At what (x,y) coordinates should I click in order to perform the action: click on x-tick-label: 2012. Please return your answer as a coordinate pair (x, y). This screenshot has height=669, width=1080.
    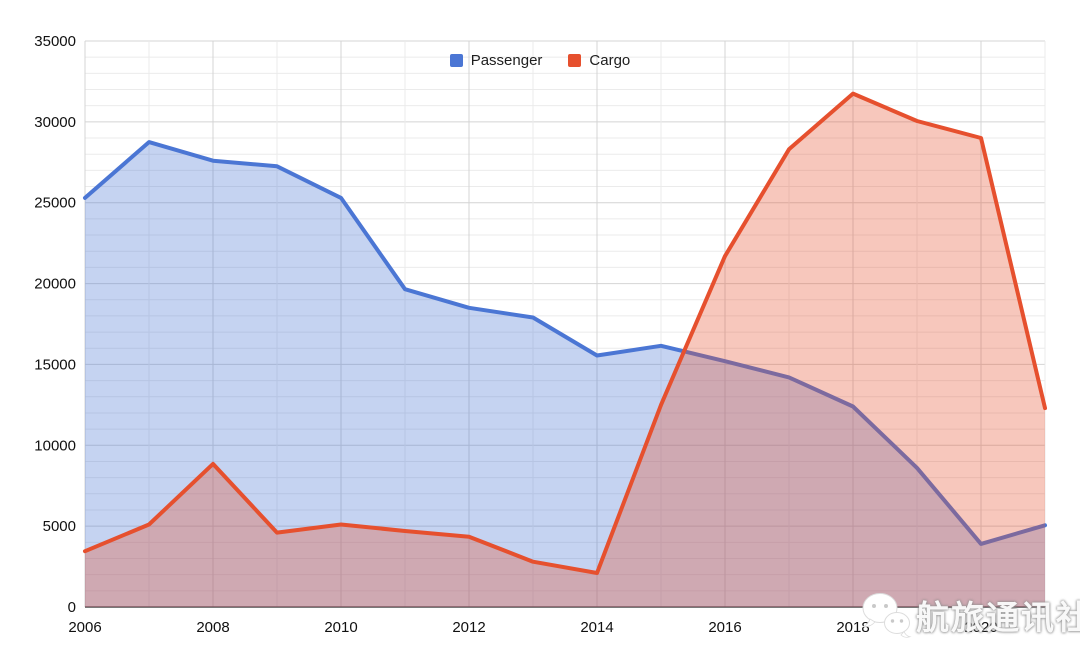
    Looking at the image, I should click on (468, 627).